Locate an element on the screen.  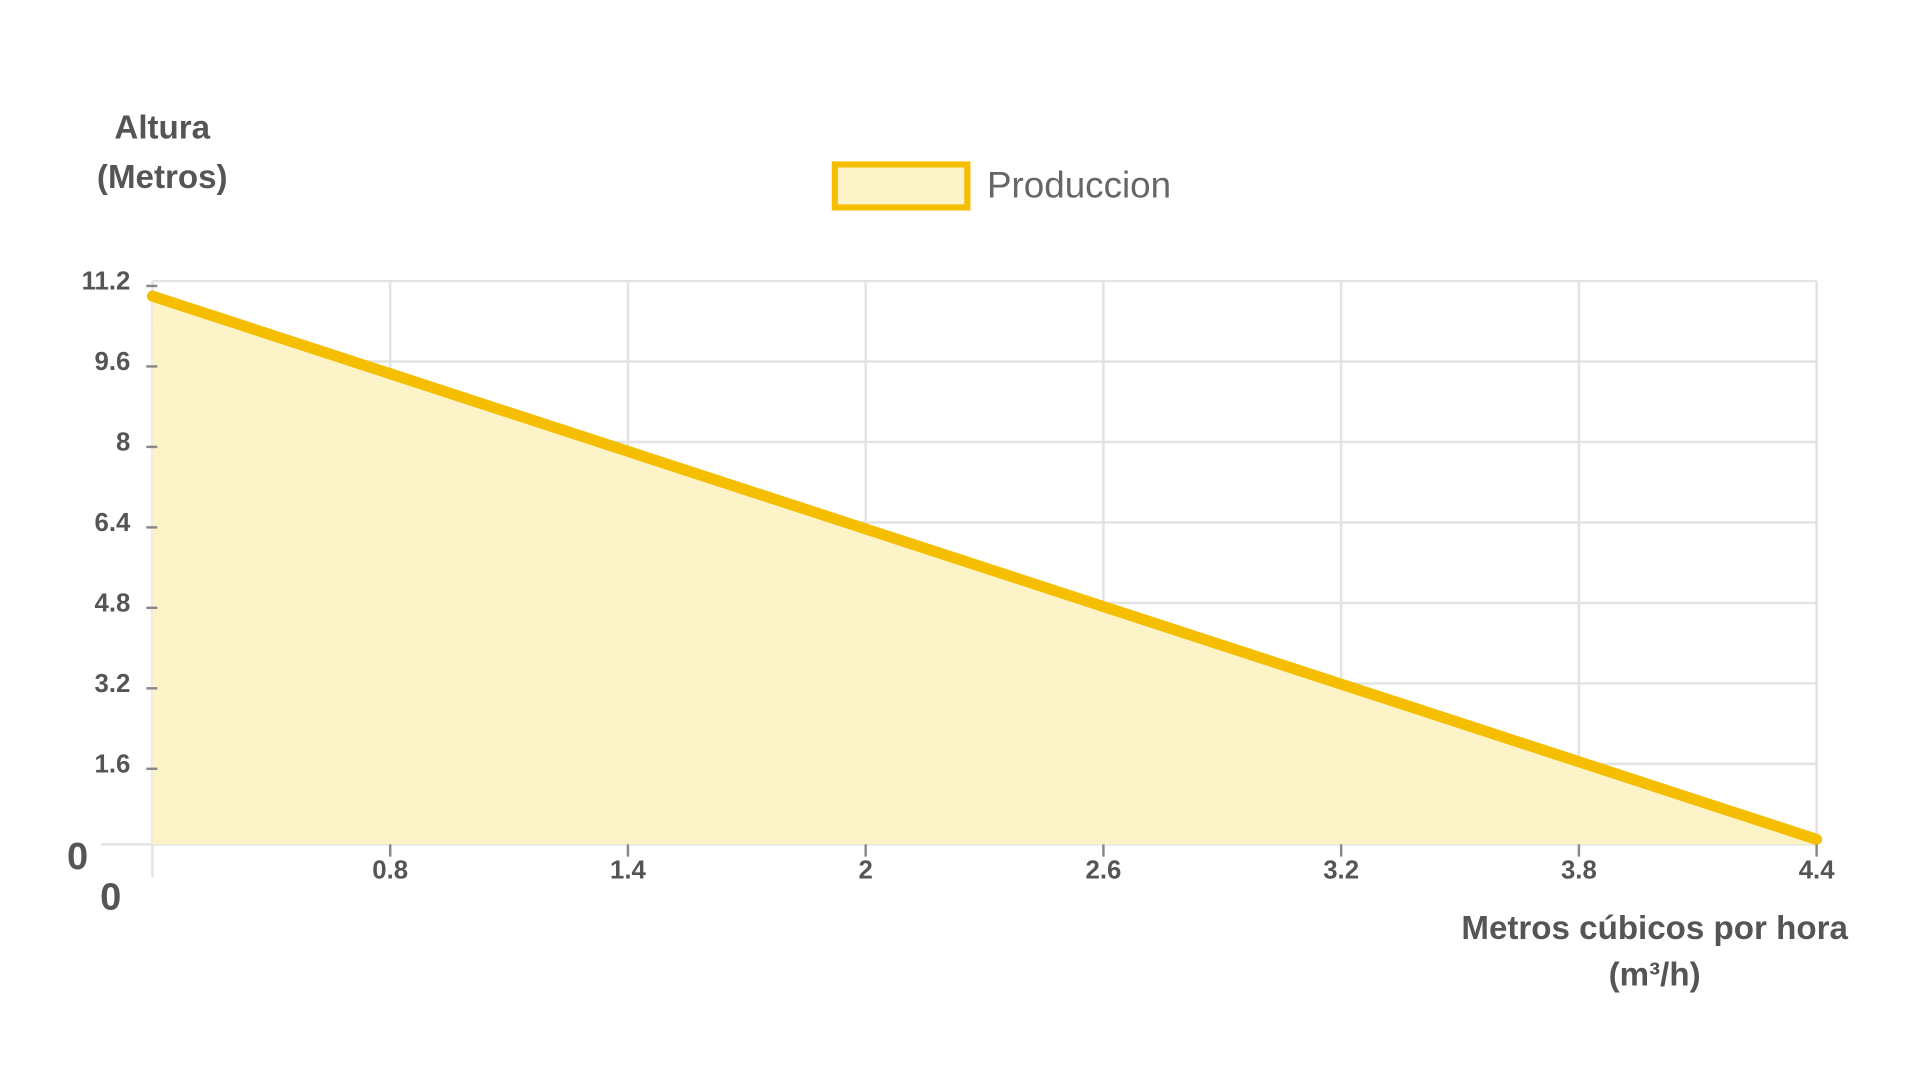
legend-label: Produccion is located at coordinates (1079, 185).